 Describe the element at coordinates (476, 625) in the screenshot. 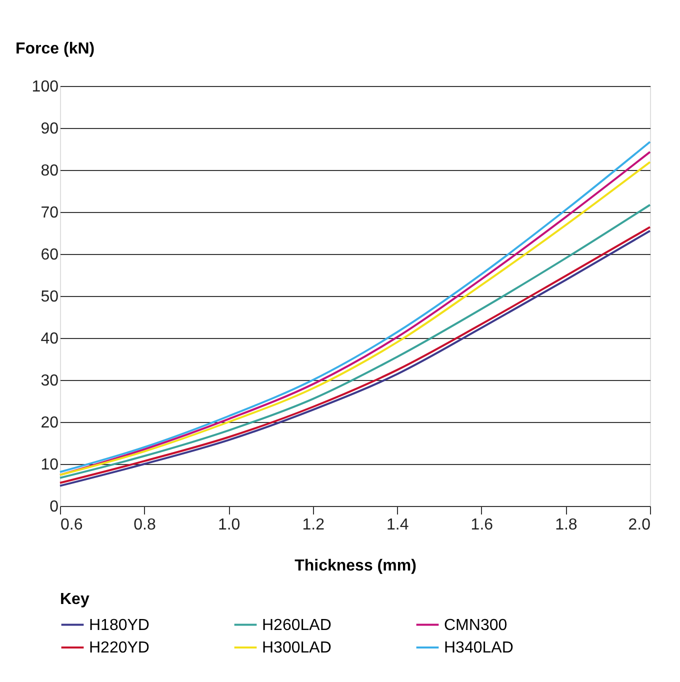

I see `legend-label: CMN300` at that location.